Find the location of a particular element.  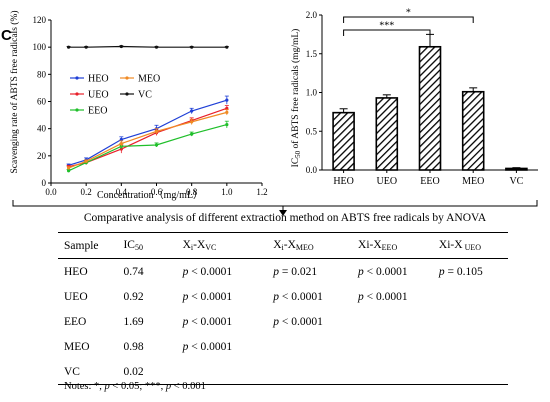

bar-group-vc: VC is located at coordinates (516, 177).